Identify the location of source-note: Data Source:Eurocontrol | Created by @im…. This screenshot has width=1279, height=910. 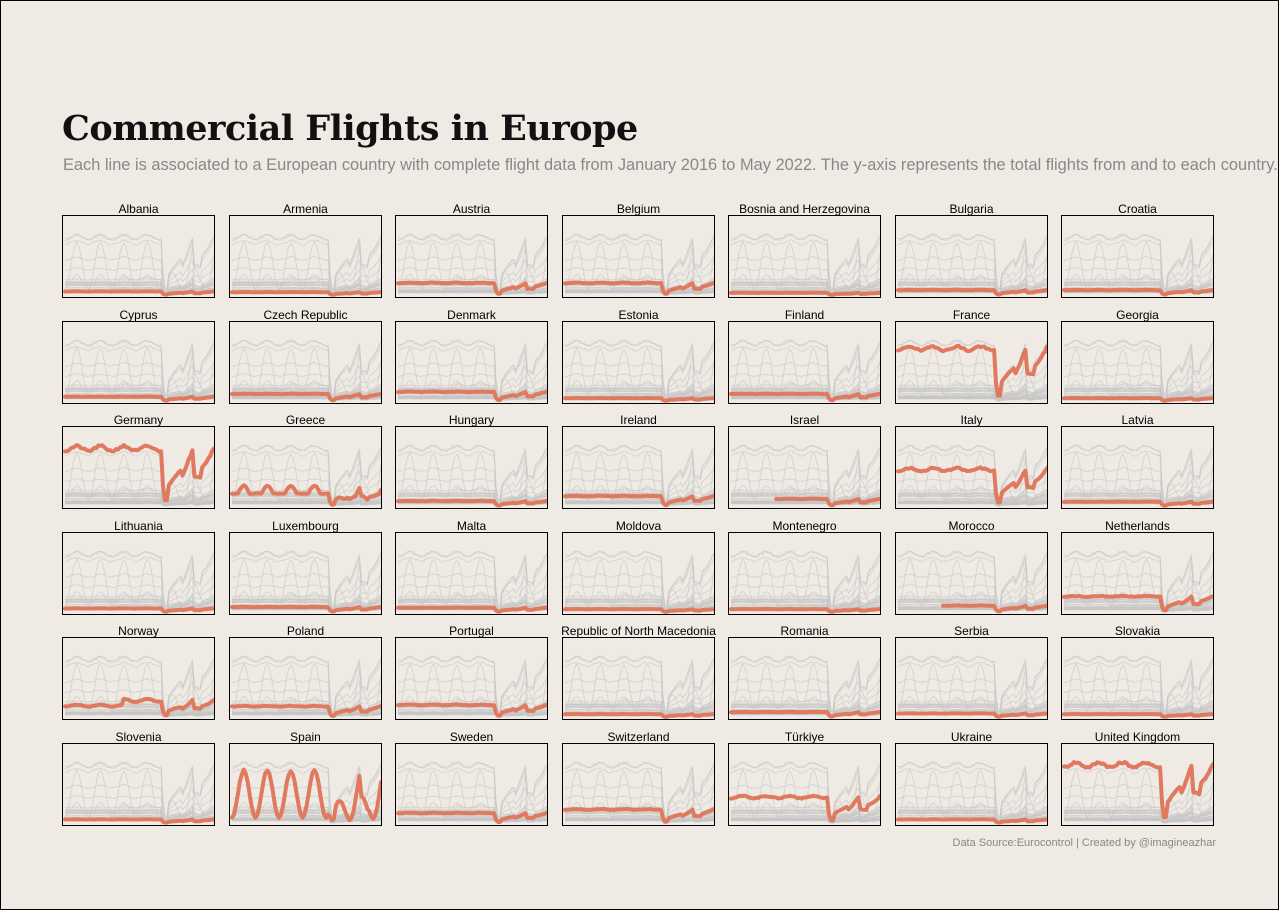
(1084, 843).